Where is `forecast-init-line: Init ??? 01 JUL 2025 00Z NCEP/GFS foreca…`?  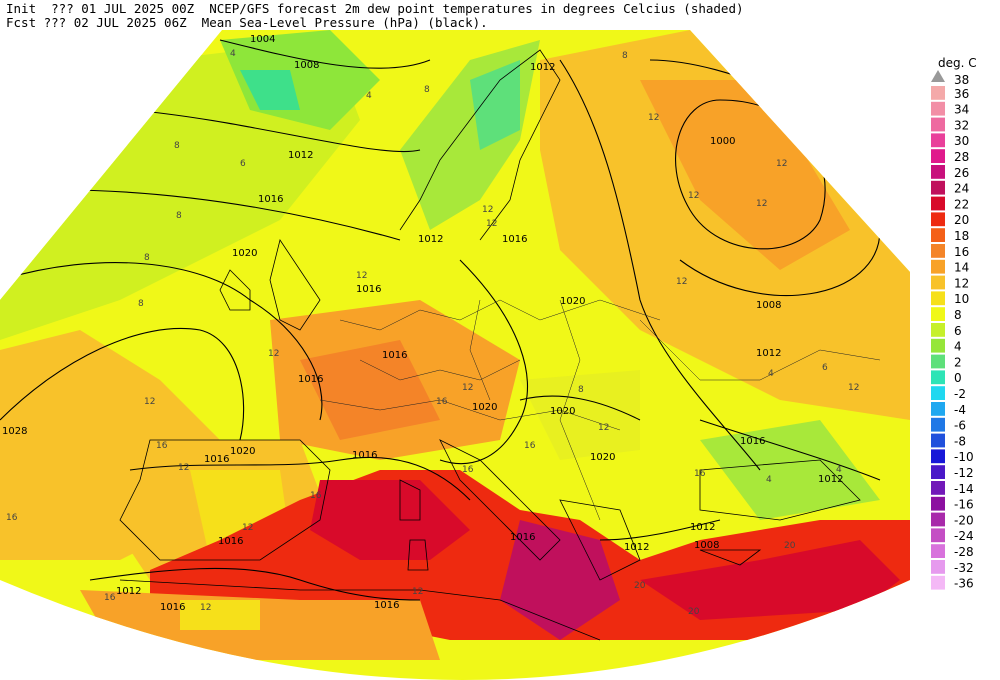
forecast-init-line: Init ??? 01 JUL 2025 00Z NCEP/GFS foreca… is located at coordinates (375, 8).